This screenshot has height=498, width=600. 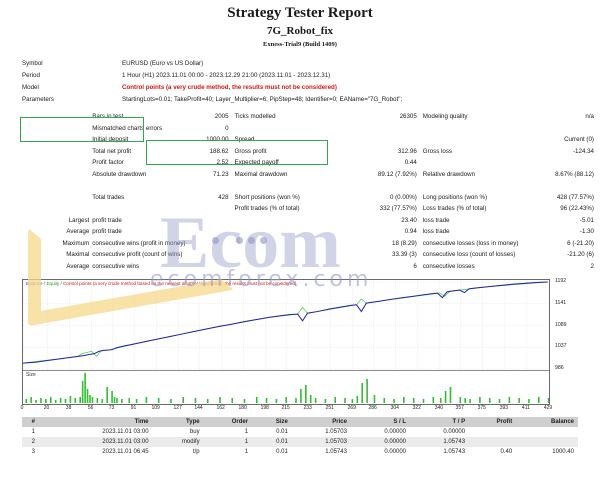 I want to click on table-cell-num: 3, so click(x=33, y=452).